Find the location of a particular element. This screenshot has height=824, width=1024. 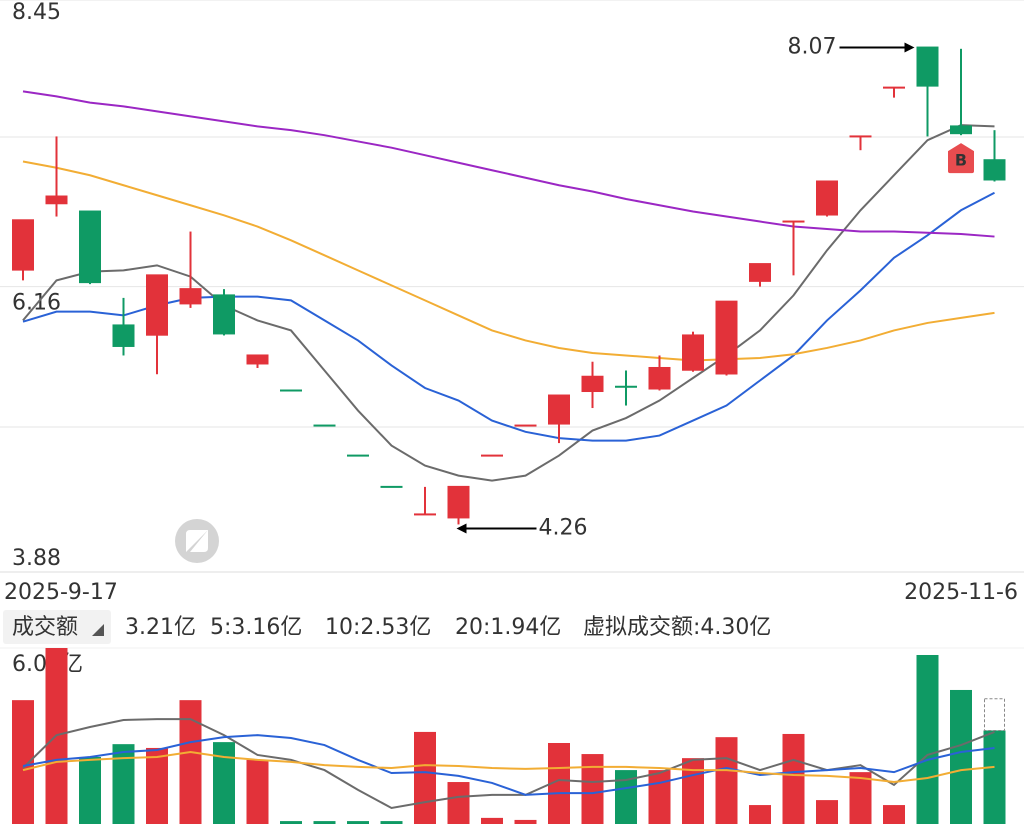

volume-title: 成交额 is located at coordinates (45, 627).